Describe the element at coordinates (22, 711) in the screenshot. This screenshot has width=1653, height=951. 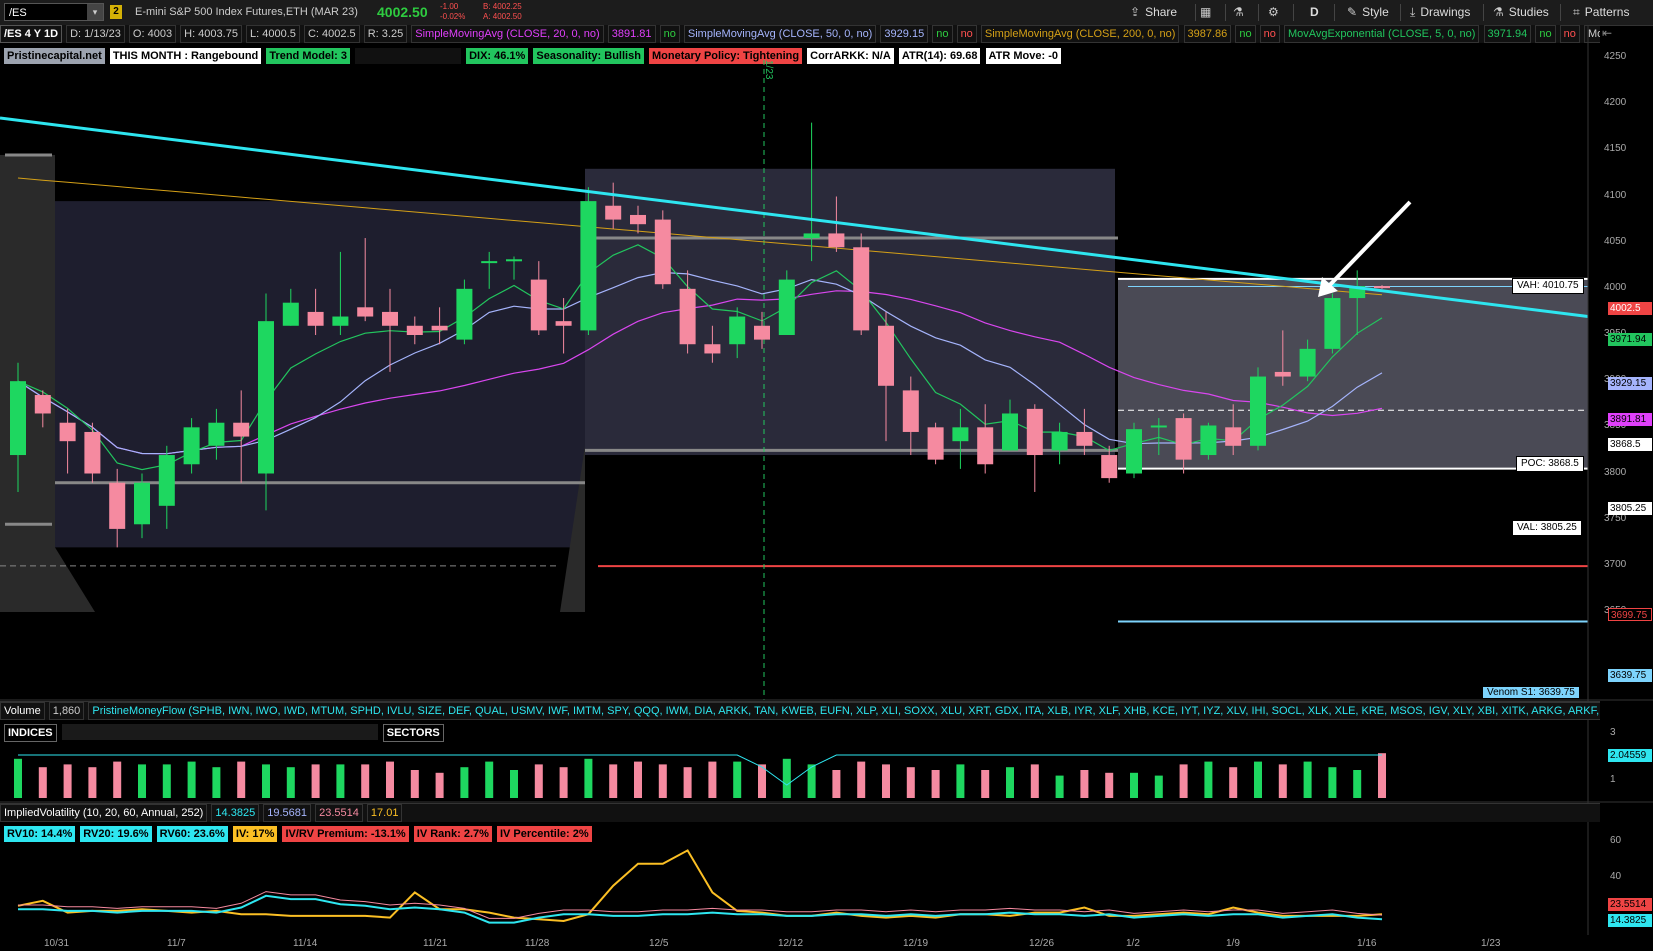
I see `volume-label: Volume` at that location.